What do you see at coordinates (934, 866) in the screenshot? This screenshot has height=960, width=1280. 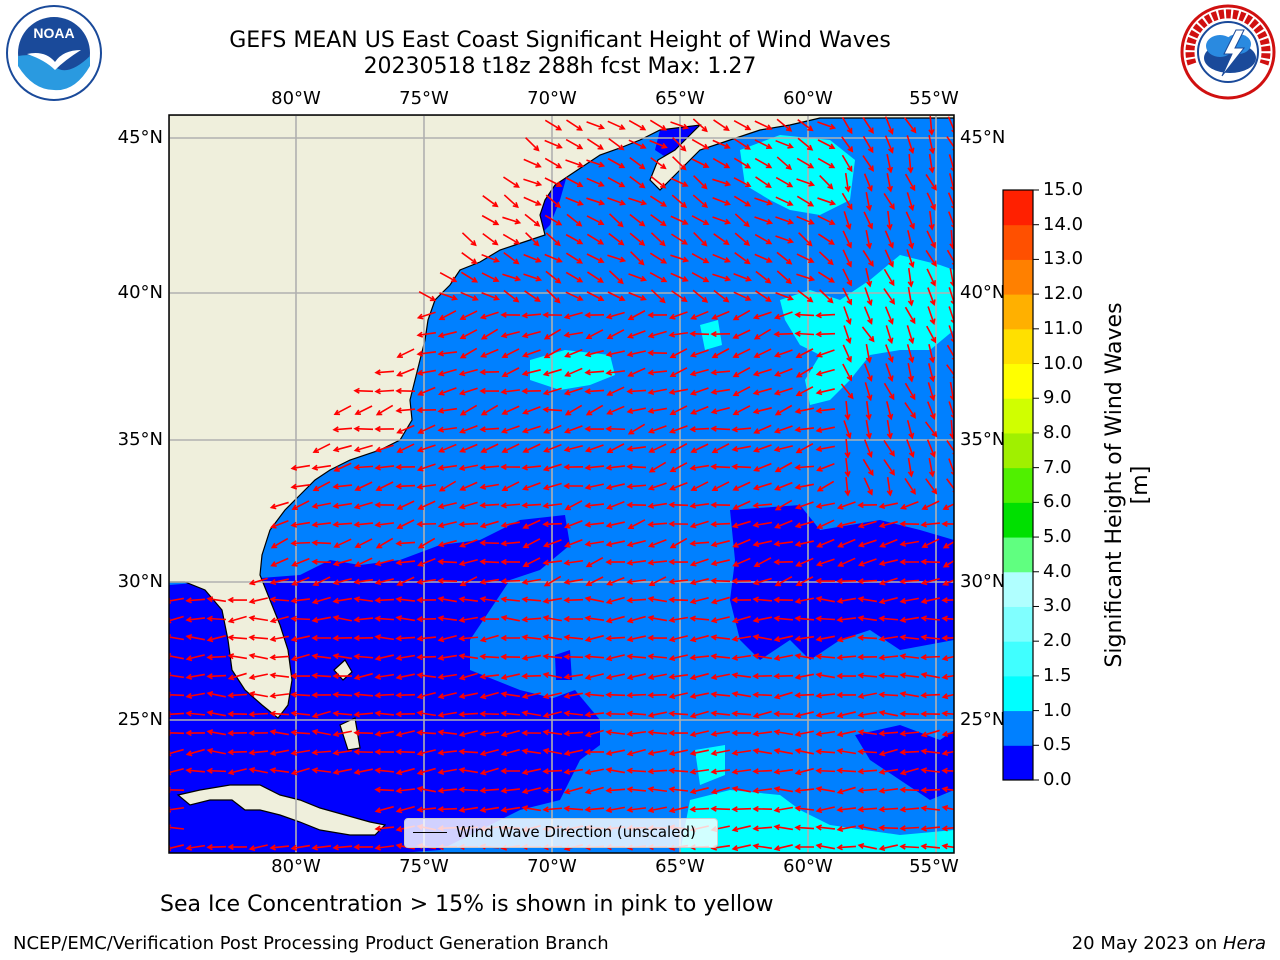 I see `lon-label-bottom-55w: 55°W` at bounding box center [934, 866].